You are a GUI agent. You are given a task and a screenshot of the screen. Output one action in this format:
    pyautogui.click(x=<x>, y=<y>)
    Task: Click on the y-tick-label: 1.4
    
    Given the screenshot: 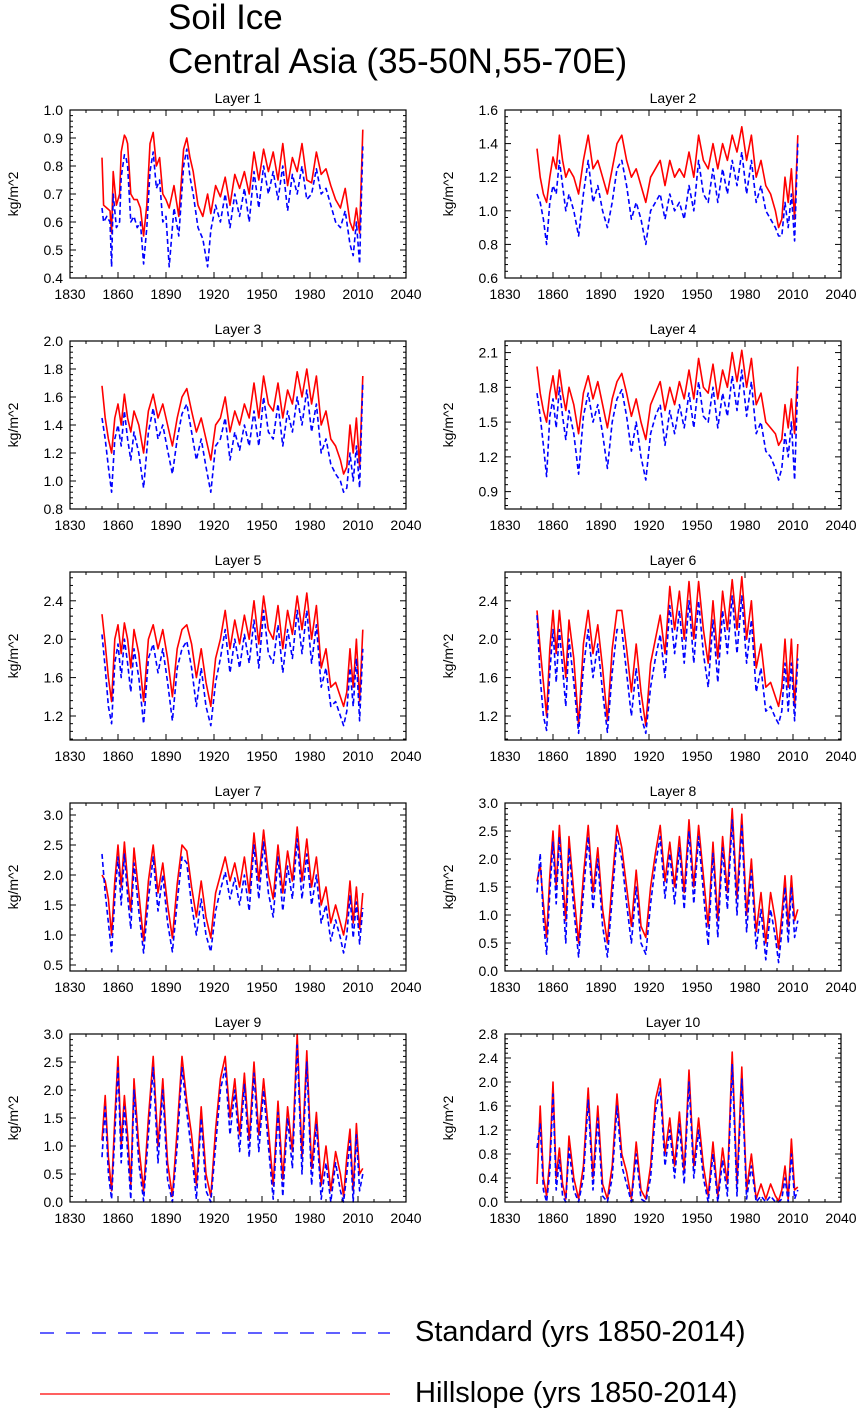 What is the action you would take?
    pyautogui.click(x=54, y=425)
    